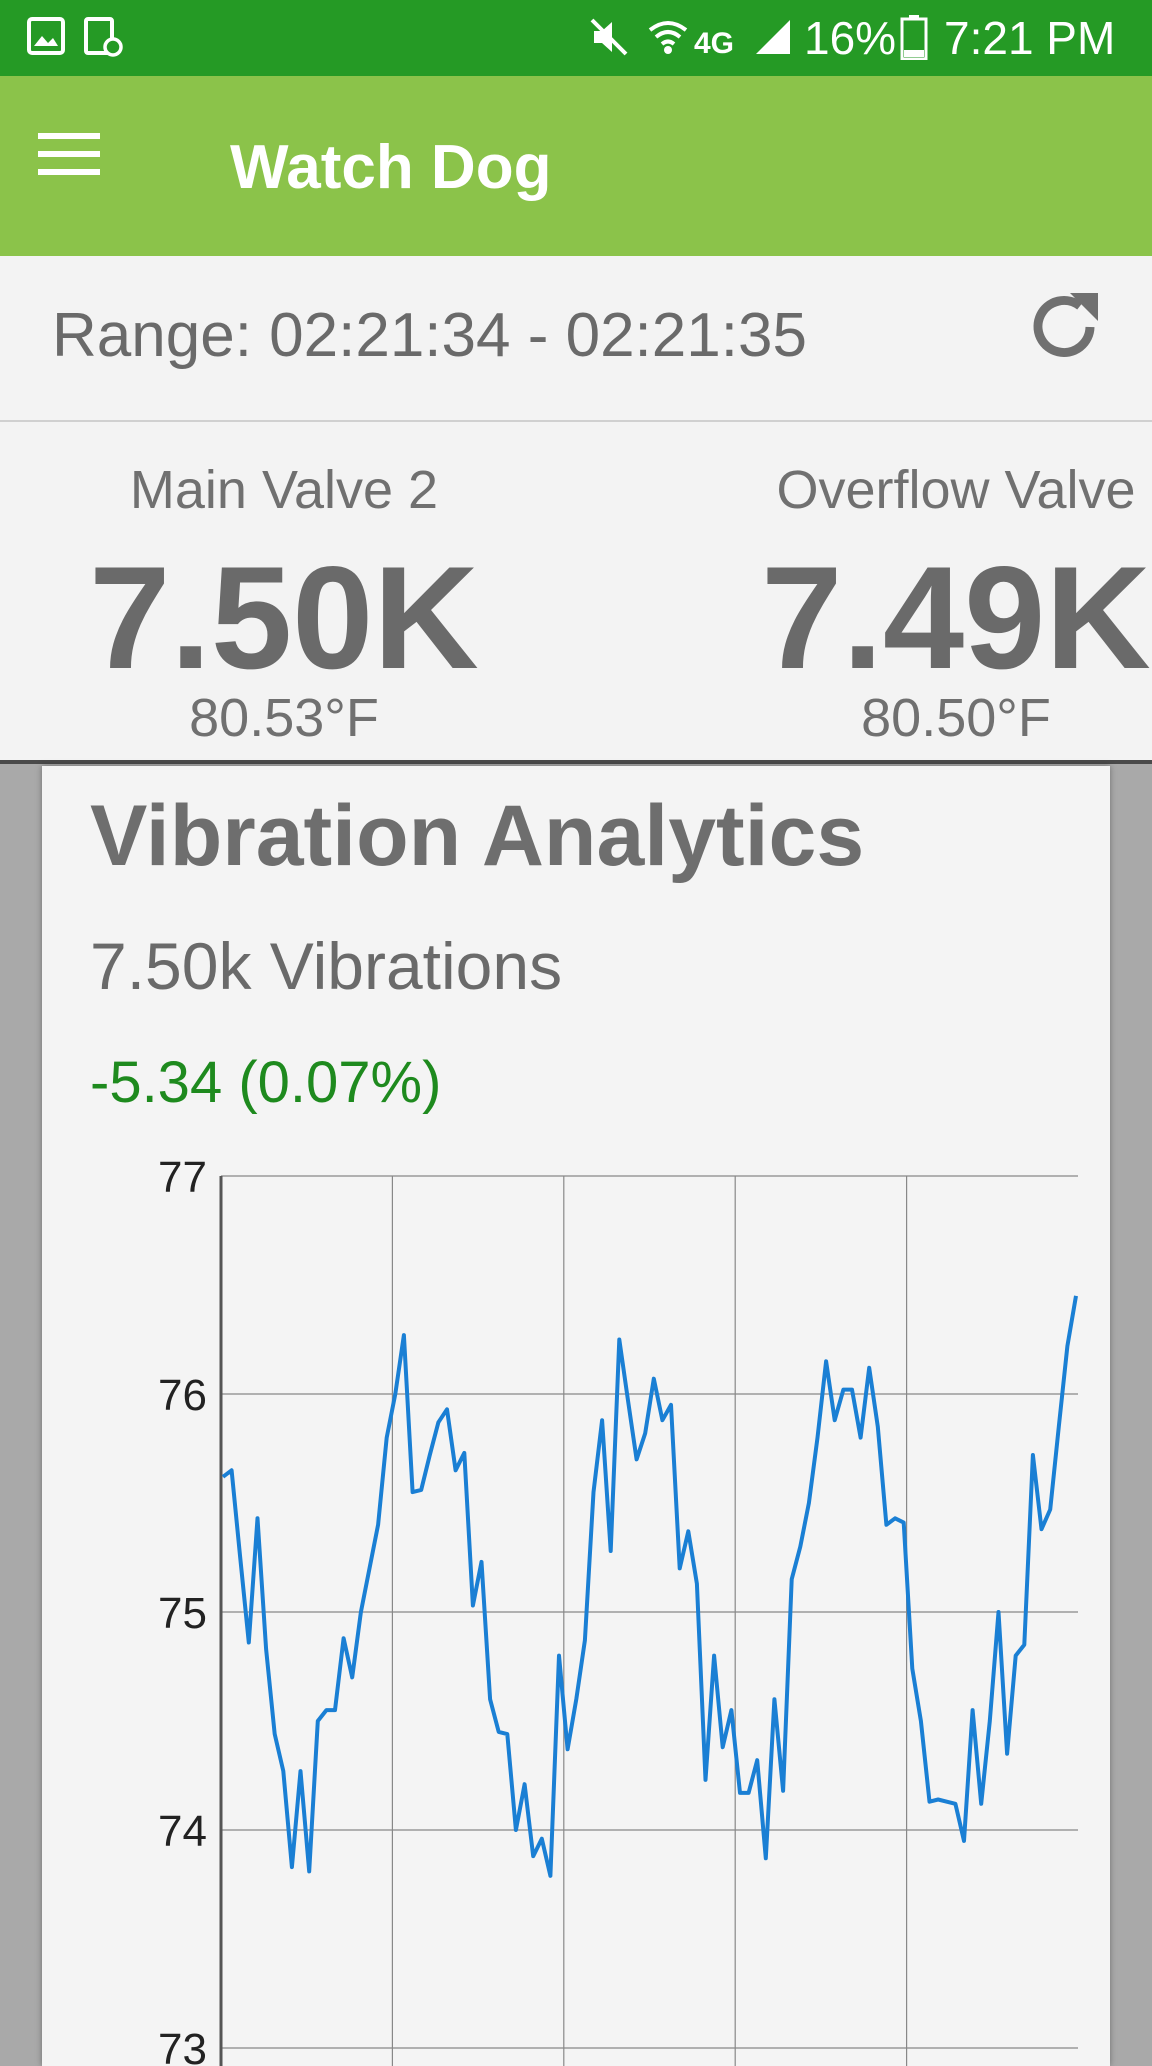 Image resolution: width=1152 pixels, height=2066 pixels. I want to click on refresh-button, so click(1064, 327).